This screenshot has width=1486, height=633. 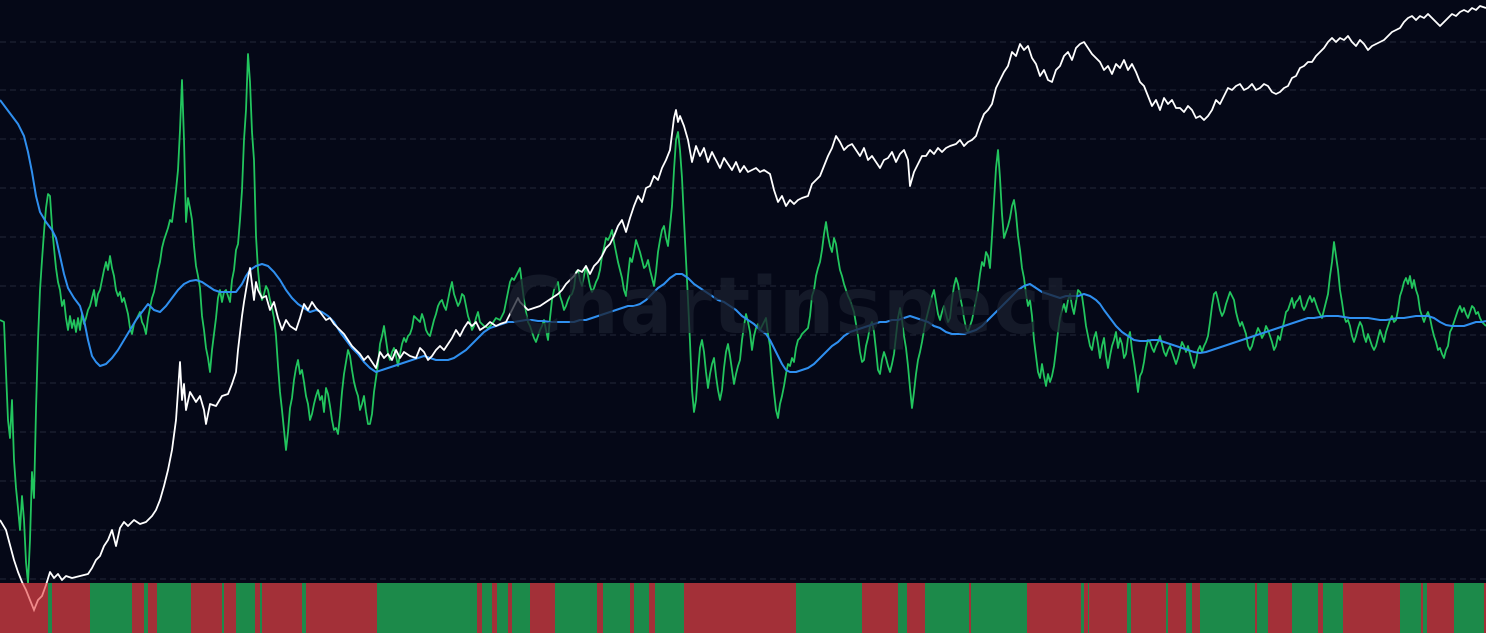 I want to click on signal-band, so click(x=743, y=608).